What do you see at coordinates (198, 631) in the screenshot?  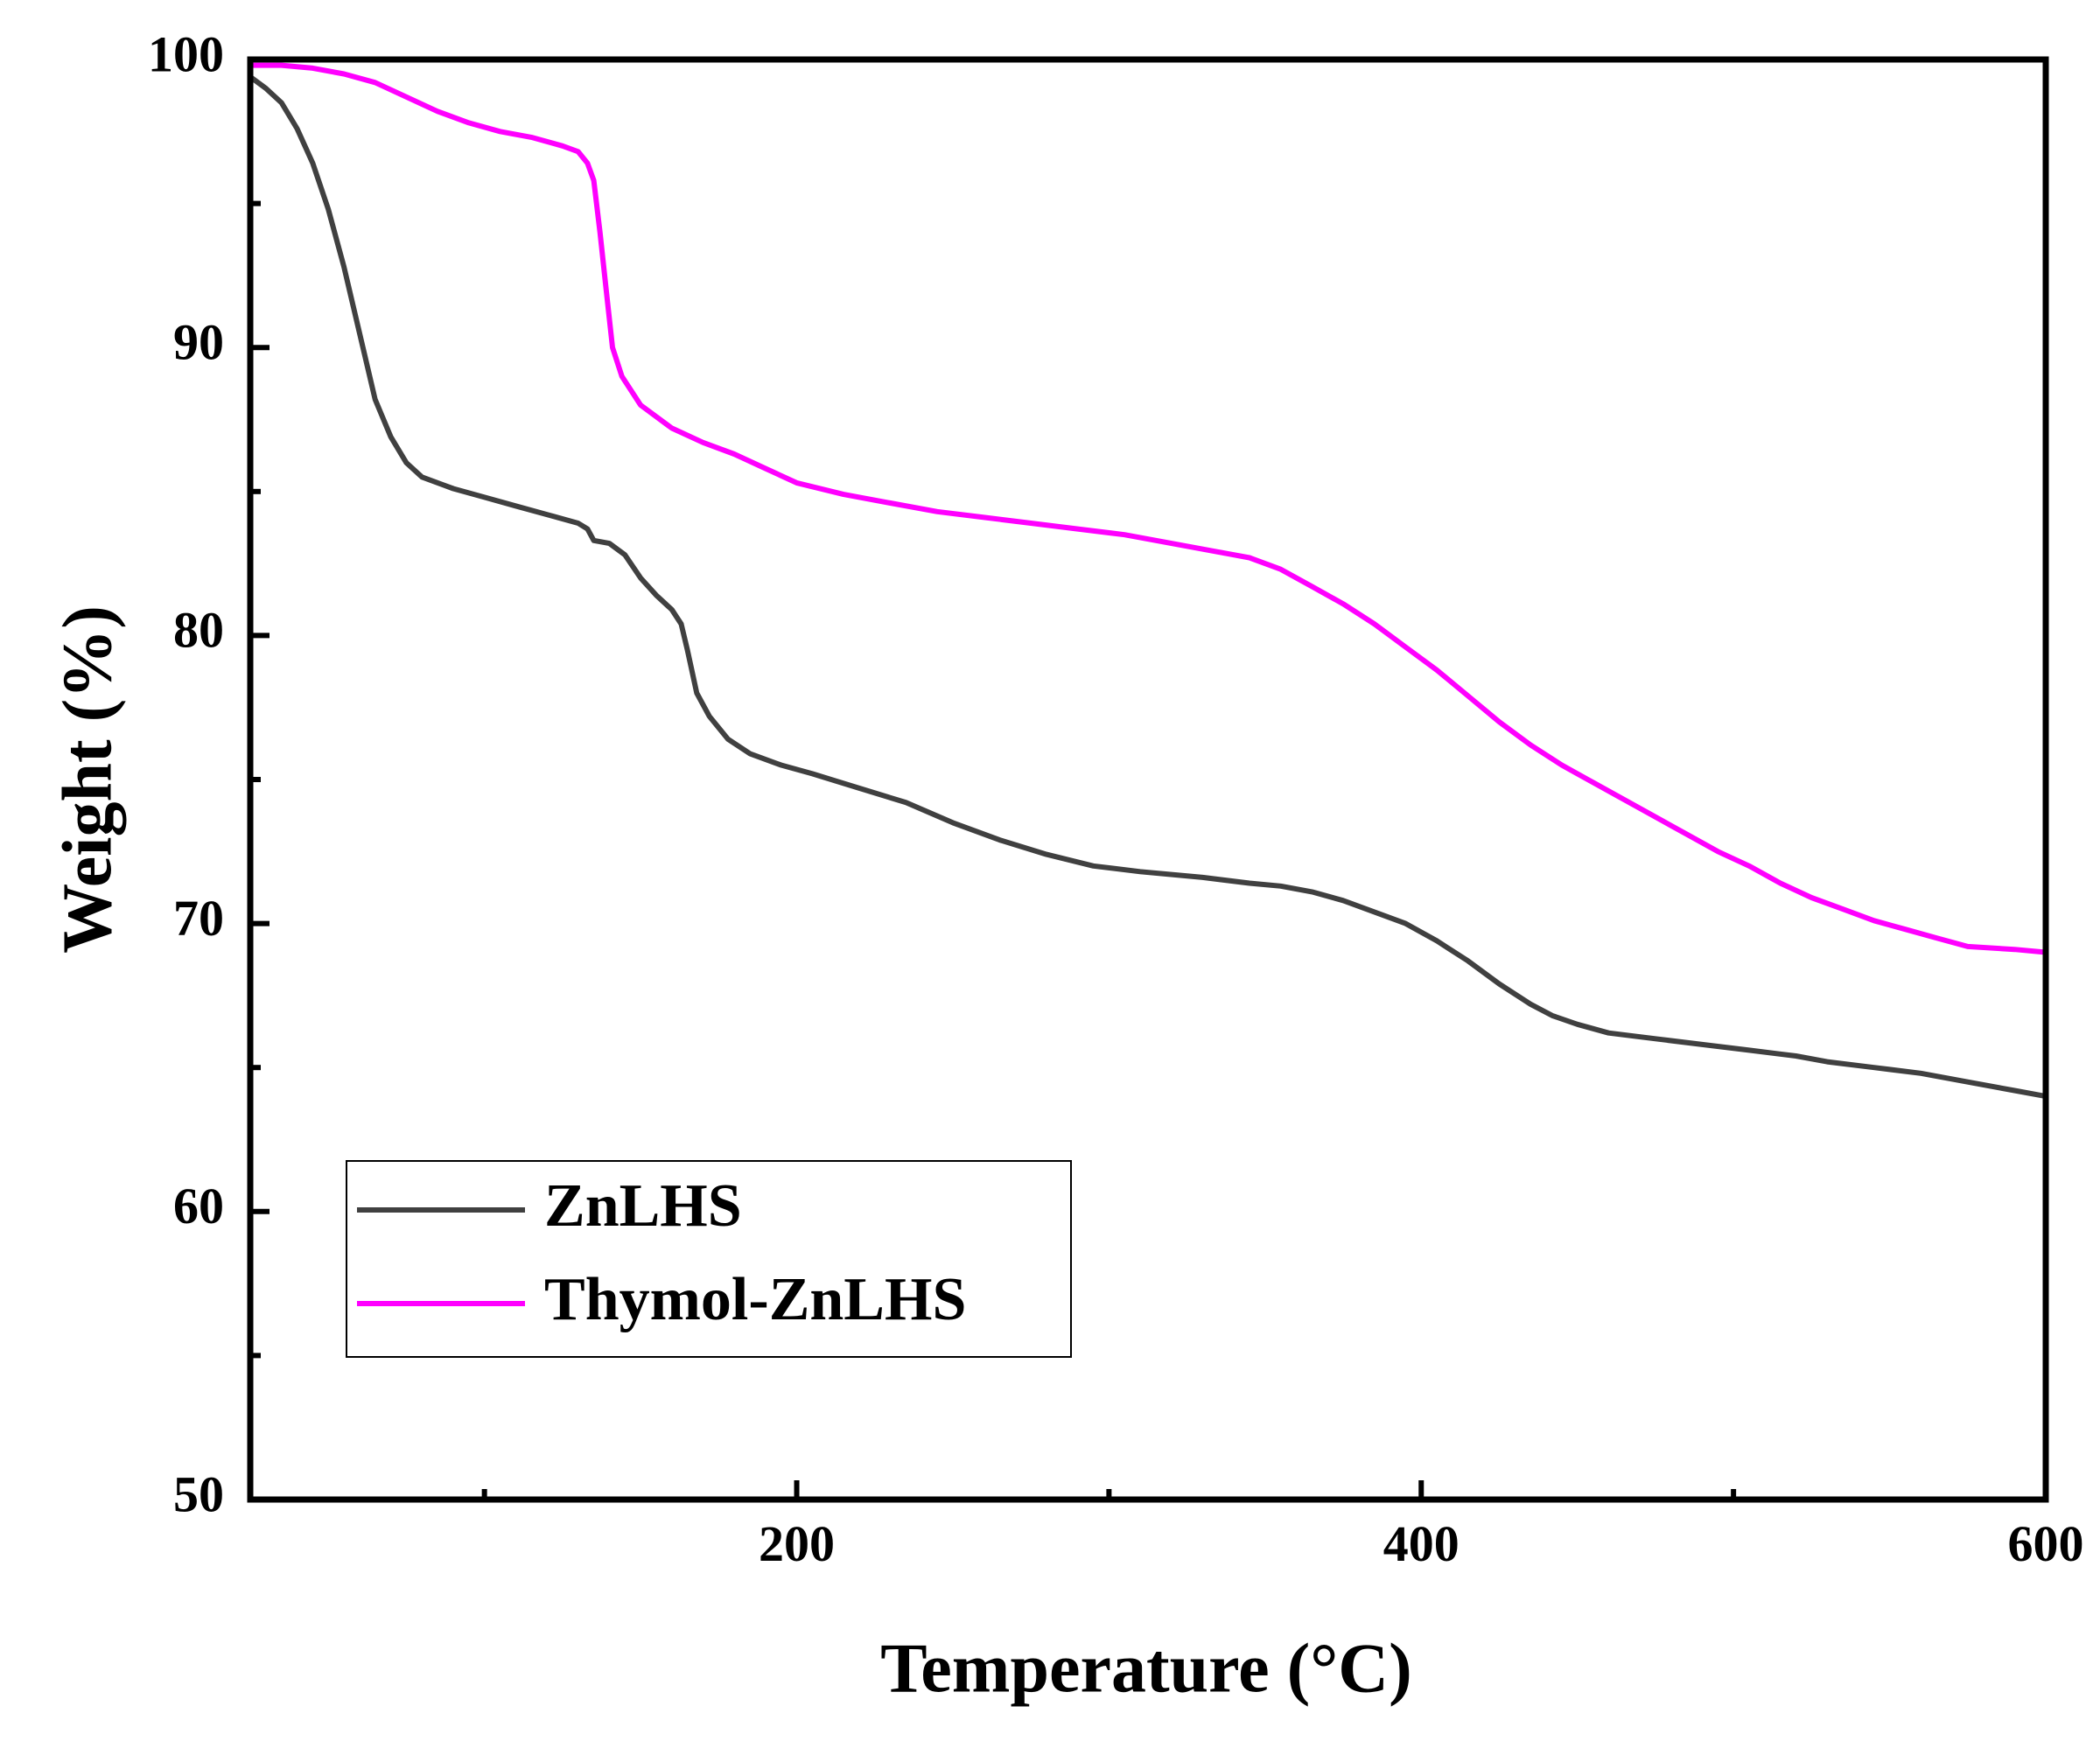 I see `y-tick-label-80: 80` at bounding box center [198, 631].